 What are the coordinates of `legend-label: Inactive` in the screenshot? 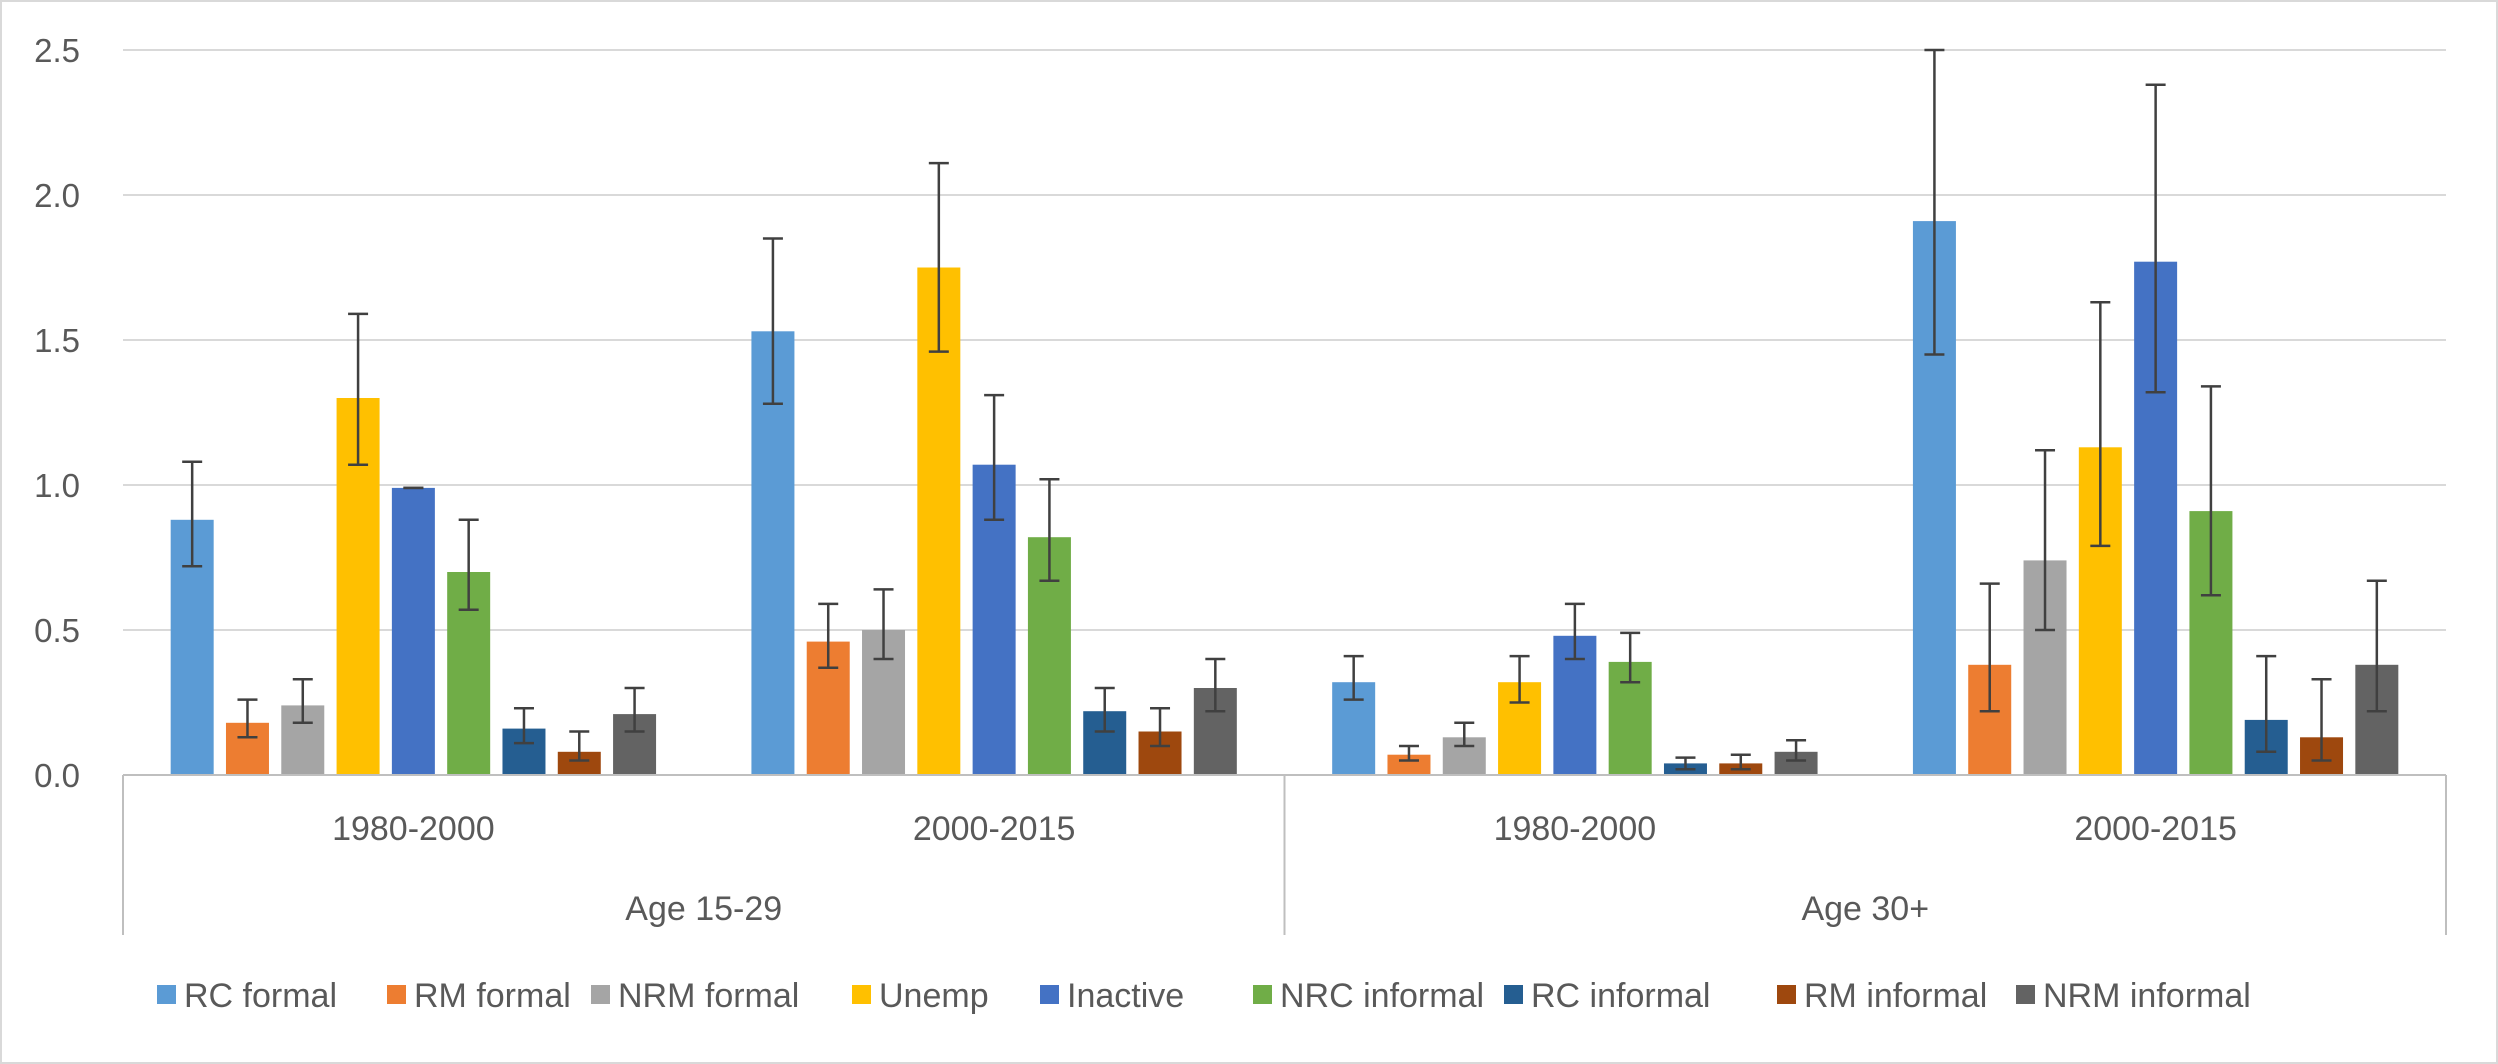 It's located at (1125, 996).